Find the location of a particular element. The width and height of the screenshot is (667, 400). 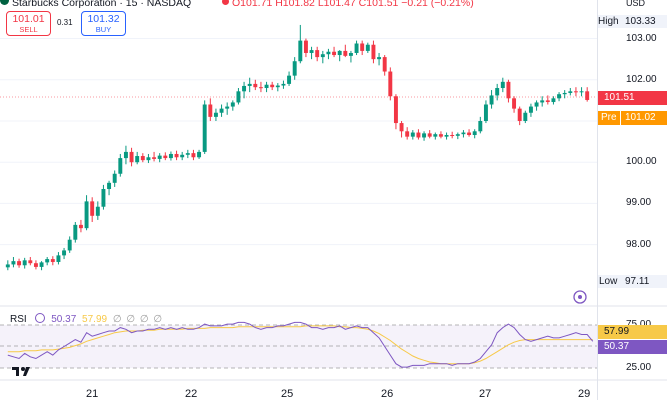

buy-label: BUY is located at coordinates (103, 29).